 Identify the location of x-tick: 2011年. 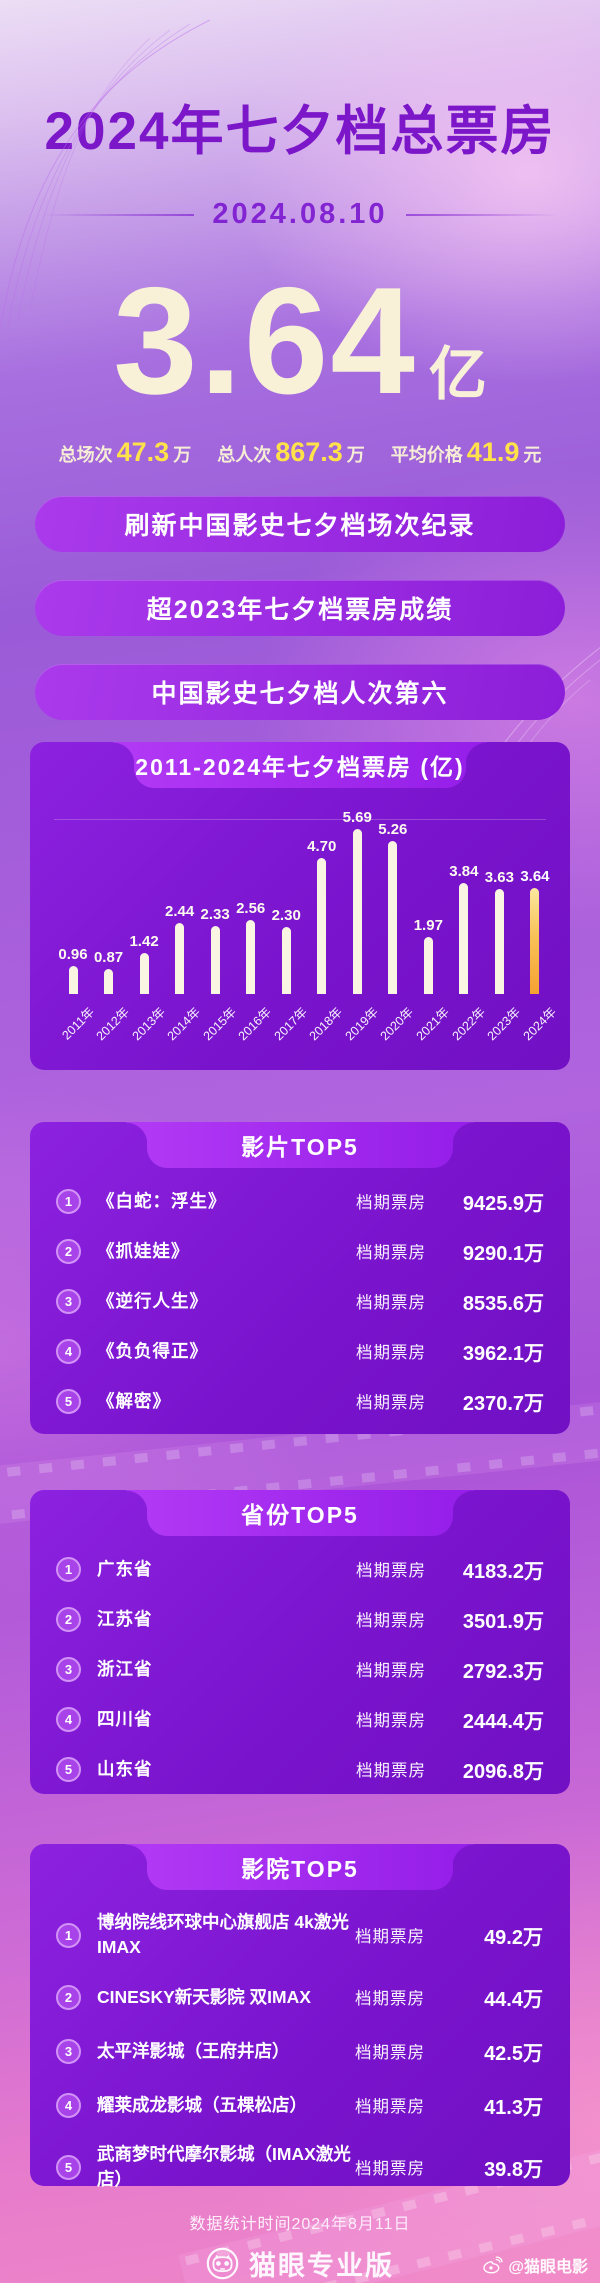
(78, 1027).